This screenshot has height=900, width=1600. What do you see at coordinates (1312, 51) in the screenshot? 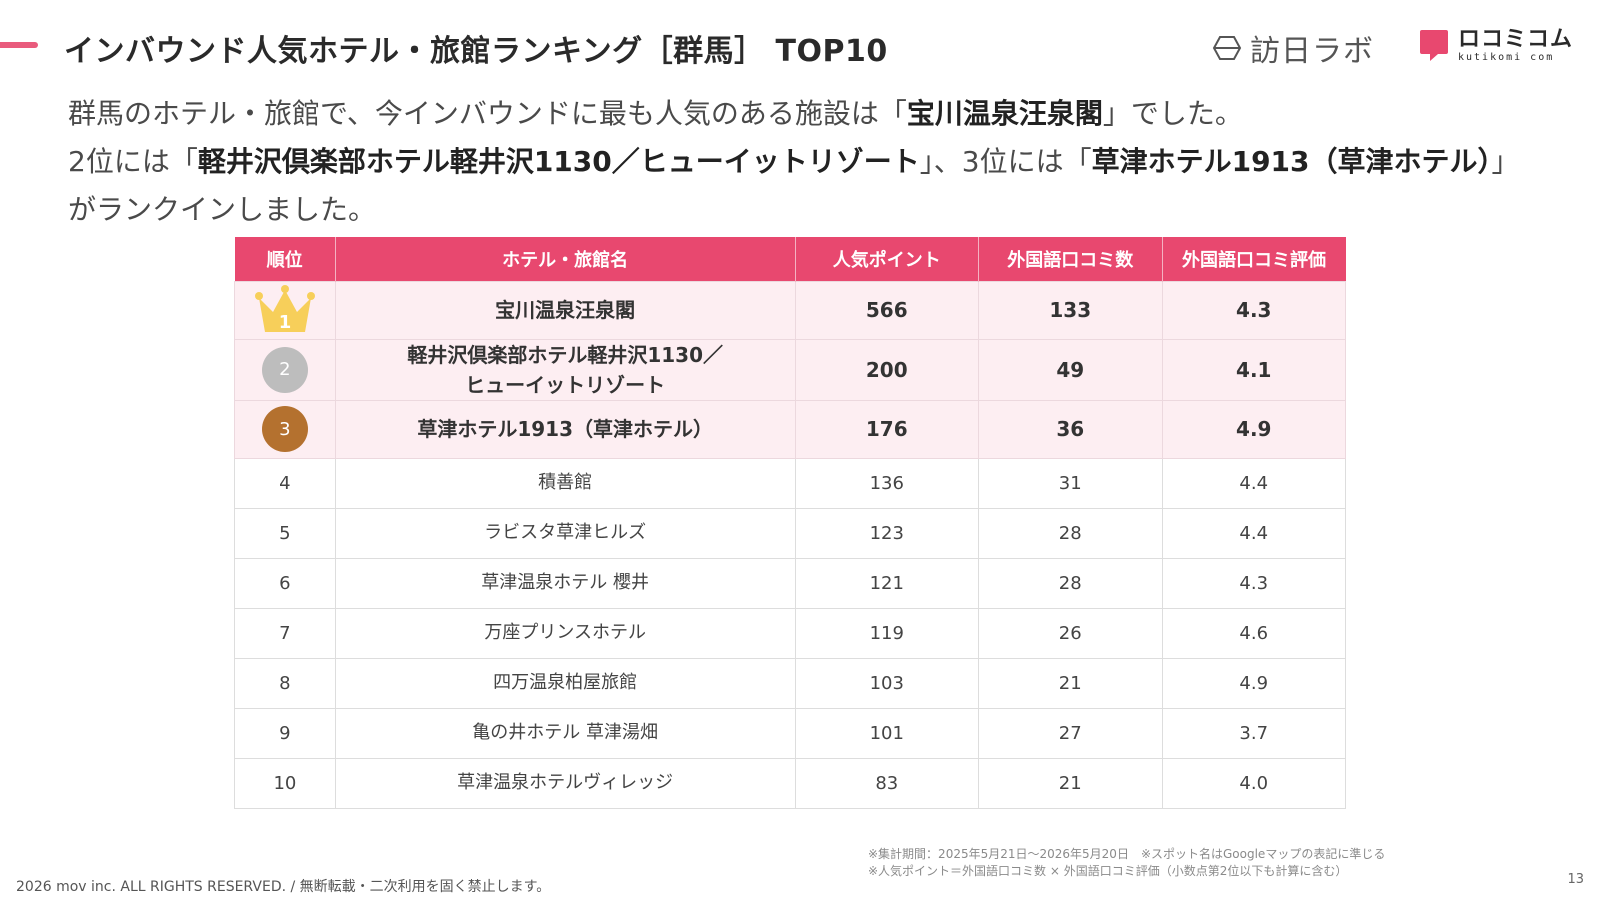
I see `houmon-lab-logo-text: 訪日ラボ` at bounding box center [1312, 51].